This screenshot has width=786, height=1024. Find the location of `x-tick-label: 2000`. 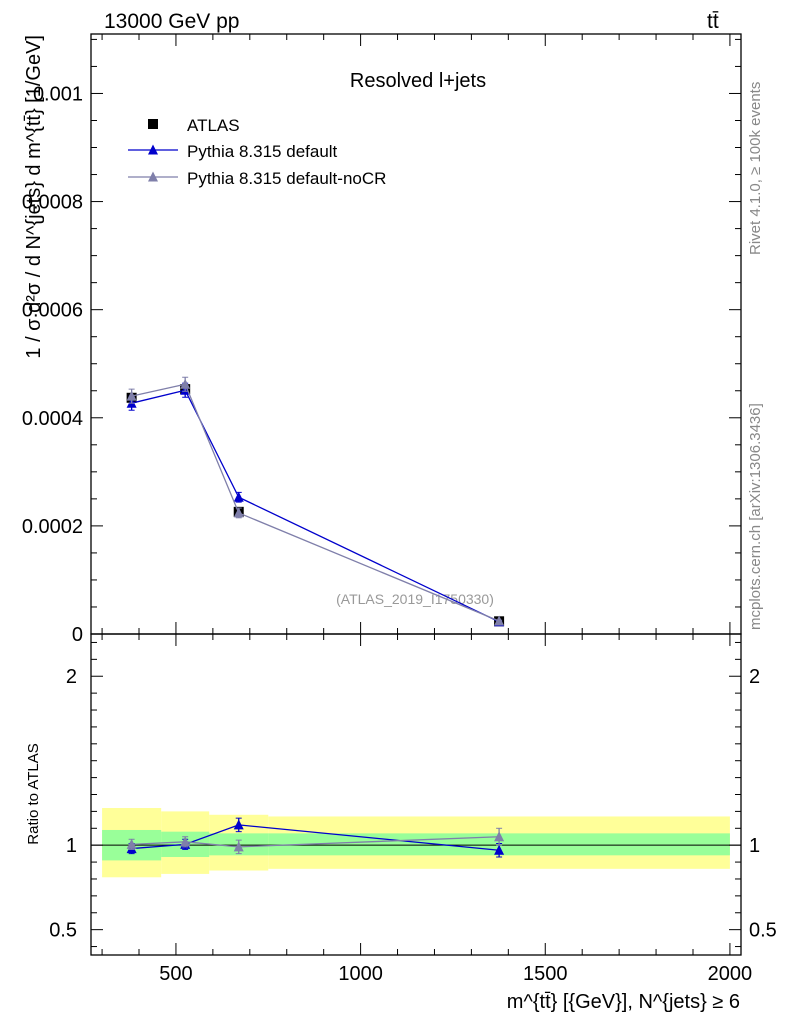

x-tick-label: 2000 is located at coordinates (730, 974).